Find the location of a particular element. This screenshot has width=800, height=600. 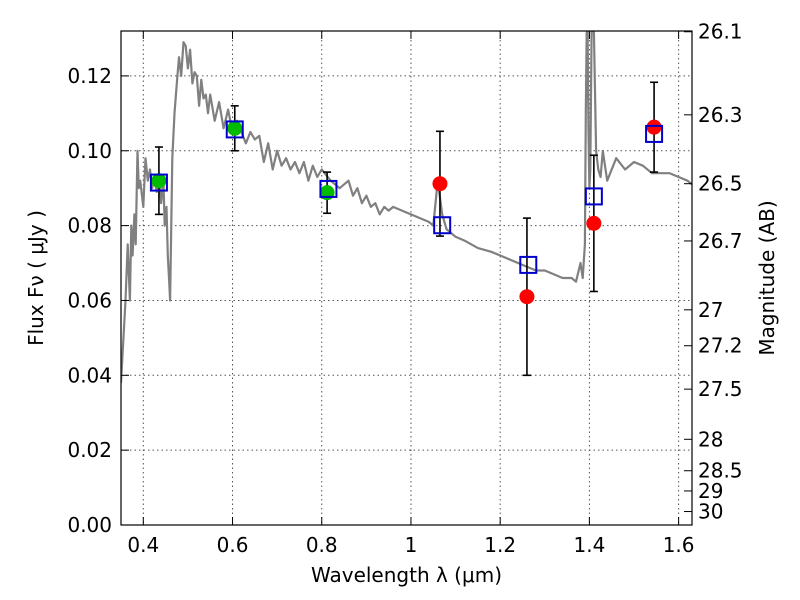

x-axis-label-text: Wavelength λ (μm) is located at coordinates (406, 575).